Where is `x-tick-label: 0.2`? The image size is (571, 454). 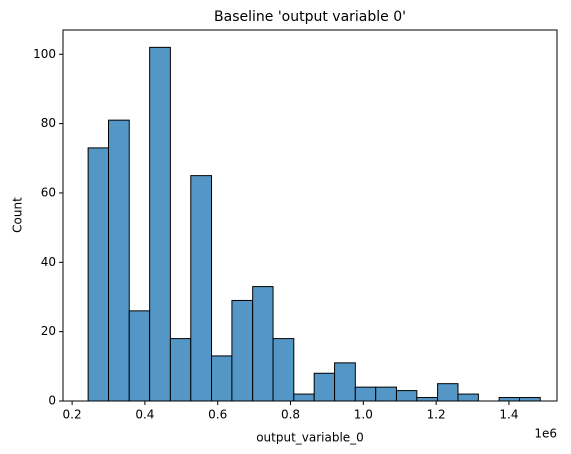
x-tick-label: 0.2 is located at coordinates (72, 415).